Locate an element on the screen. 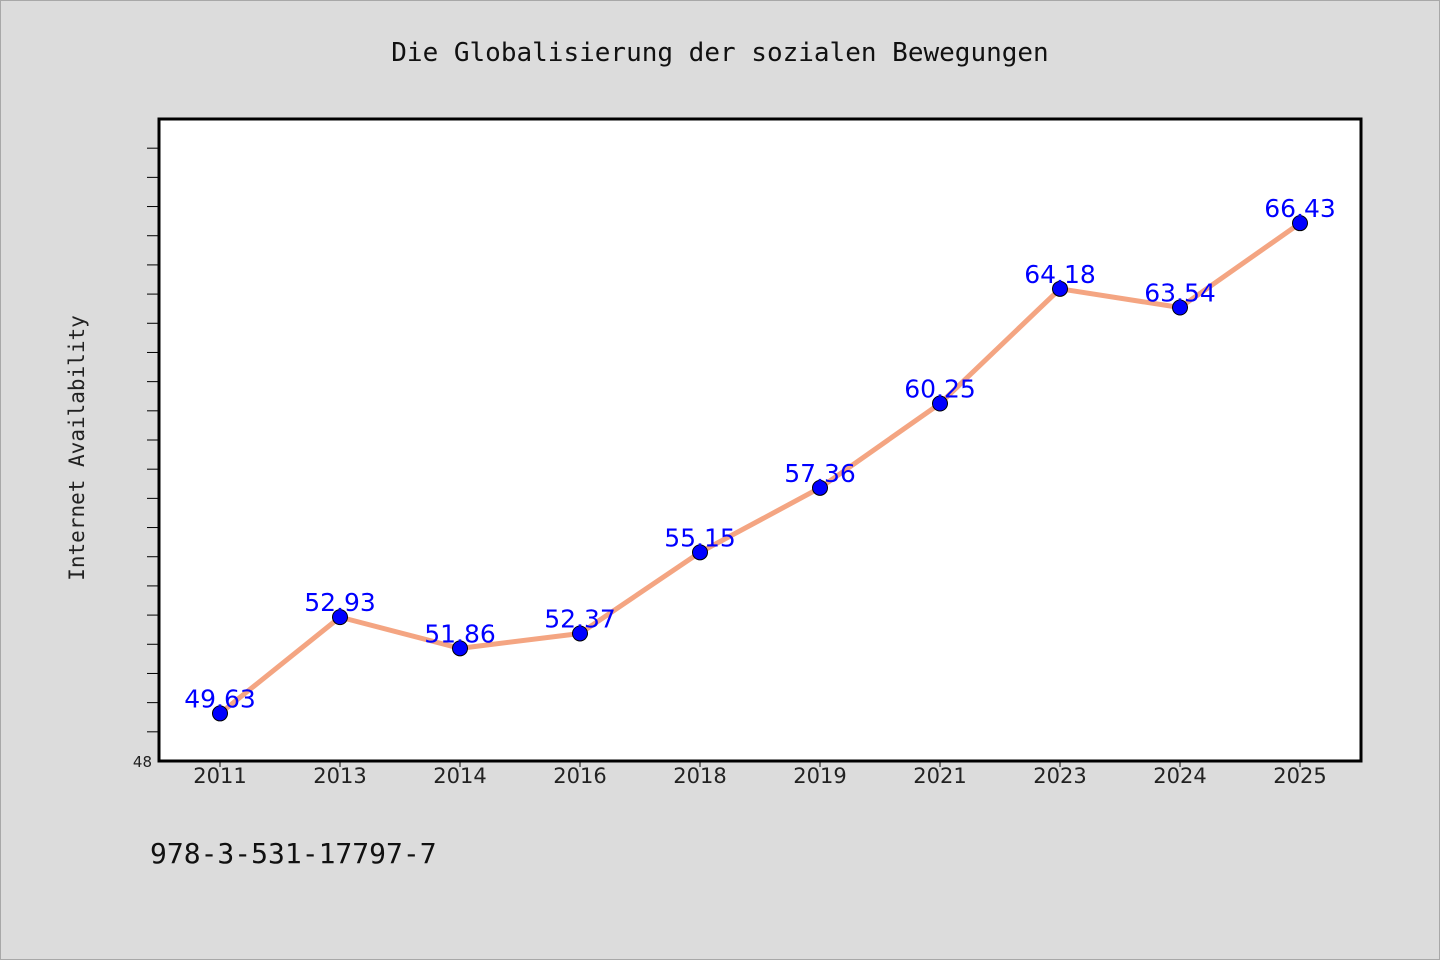 This screenshot has width=1440, height=960. data-label: 63.54 is located at coordinates (1180, 293).